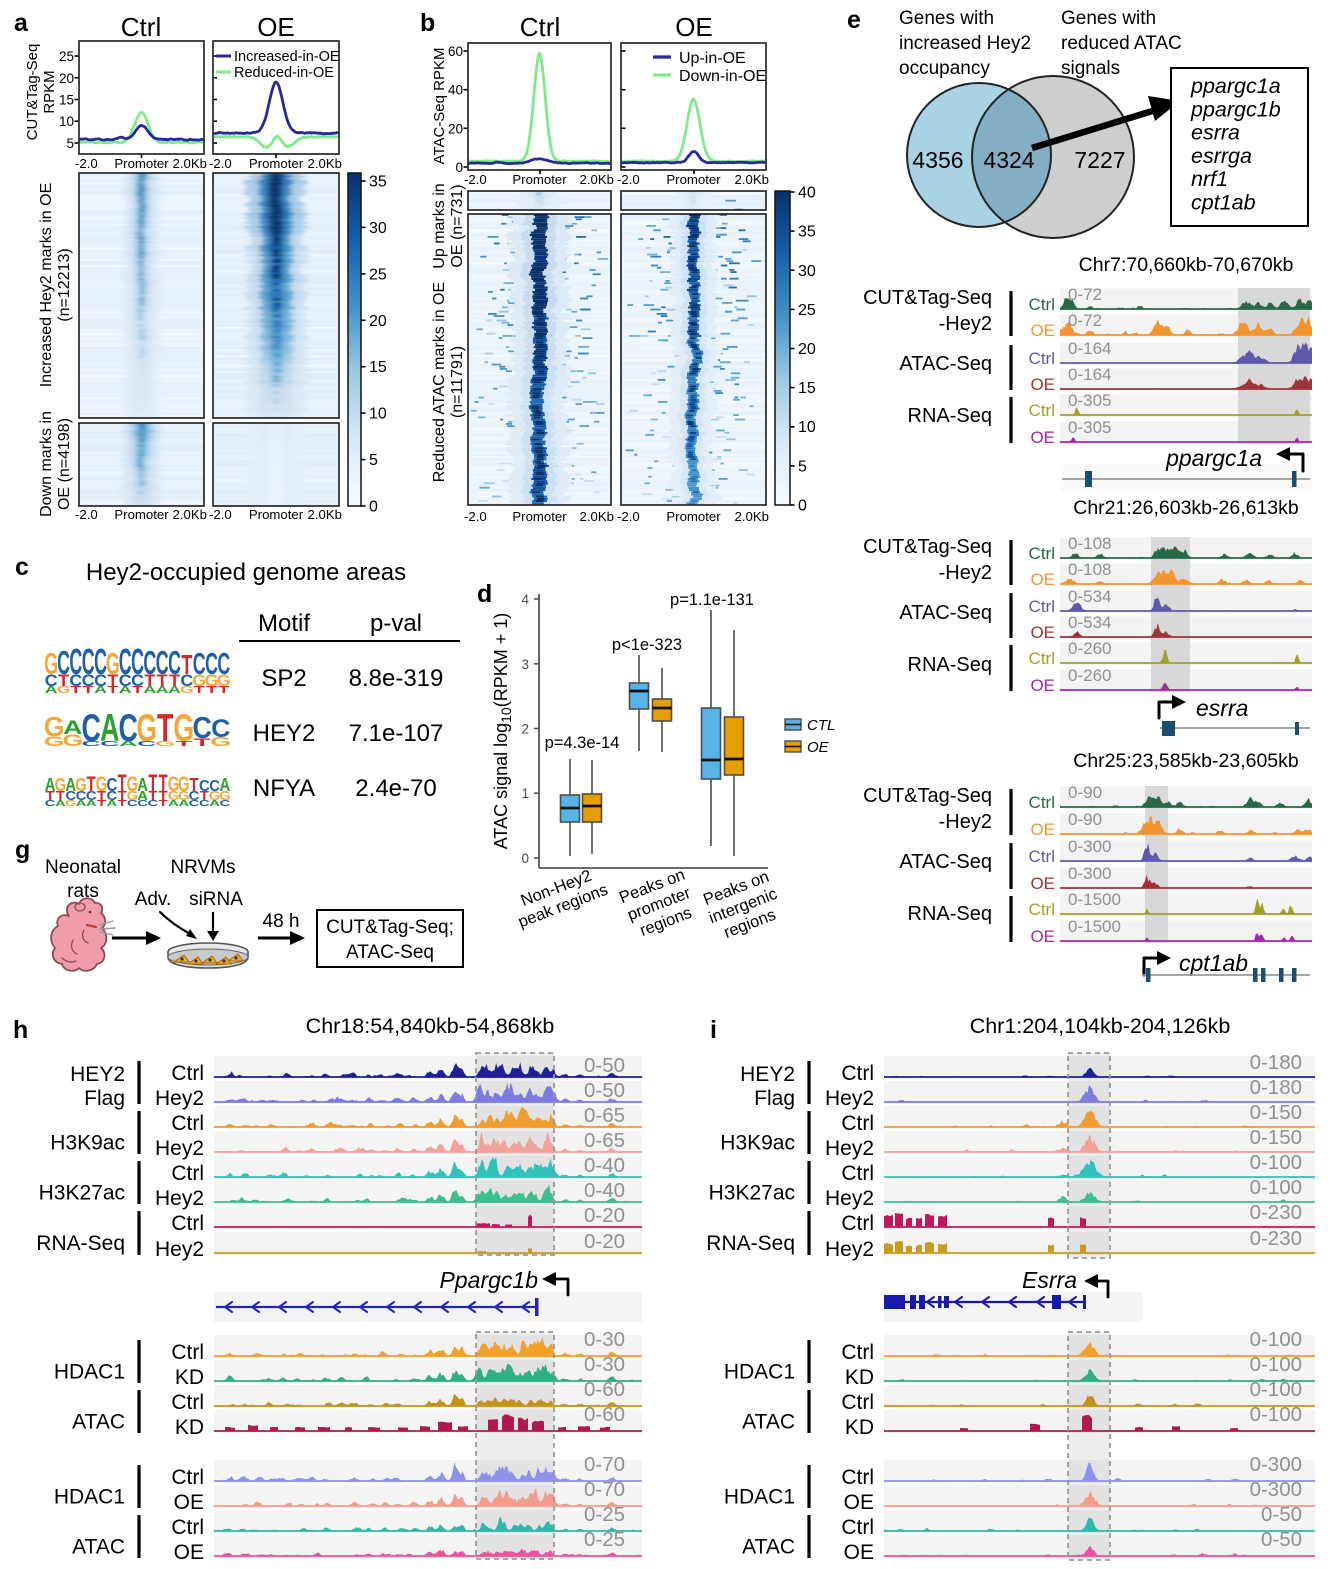  I want to click on svg-text: CUT&Tag-Seq, so click(32, 92).